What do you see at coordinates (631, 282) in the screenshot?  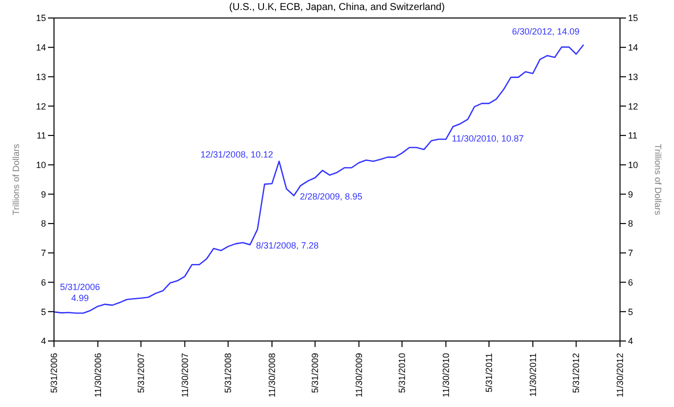 I see `y2-tick-label: 6` at bounding box center [631, 282].